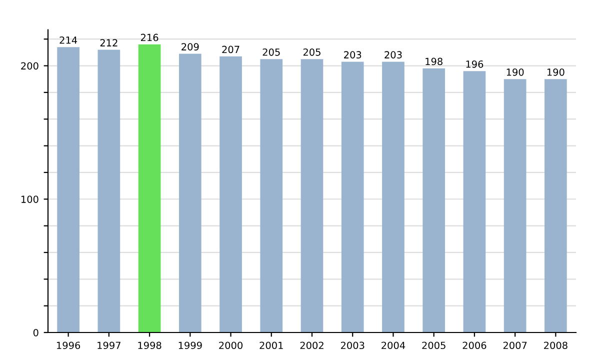  I want to click on y-tick-label: 0, so click(35, 332).